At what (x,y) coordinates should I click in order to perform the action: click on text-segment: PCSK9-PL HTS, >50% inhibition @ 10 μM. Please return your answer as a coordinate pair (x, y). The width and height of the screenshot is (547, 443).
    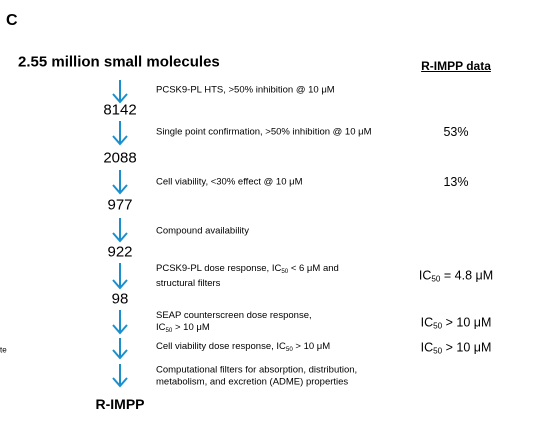
    Looking at the image, I should click on (245, 90).